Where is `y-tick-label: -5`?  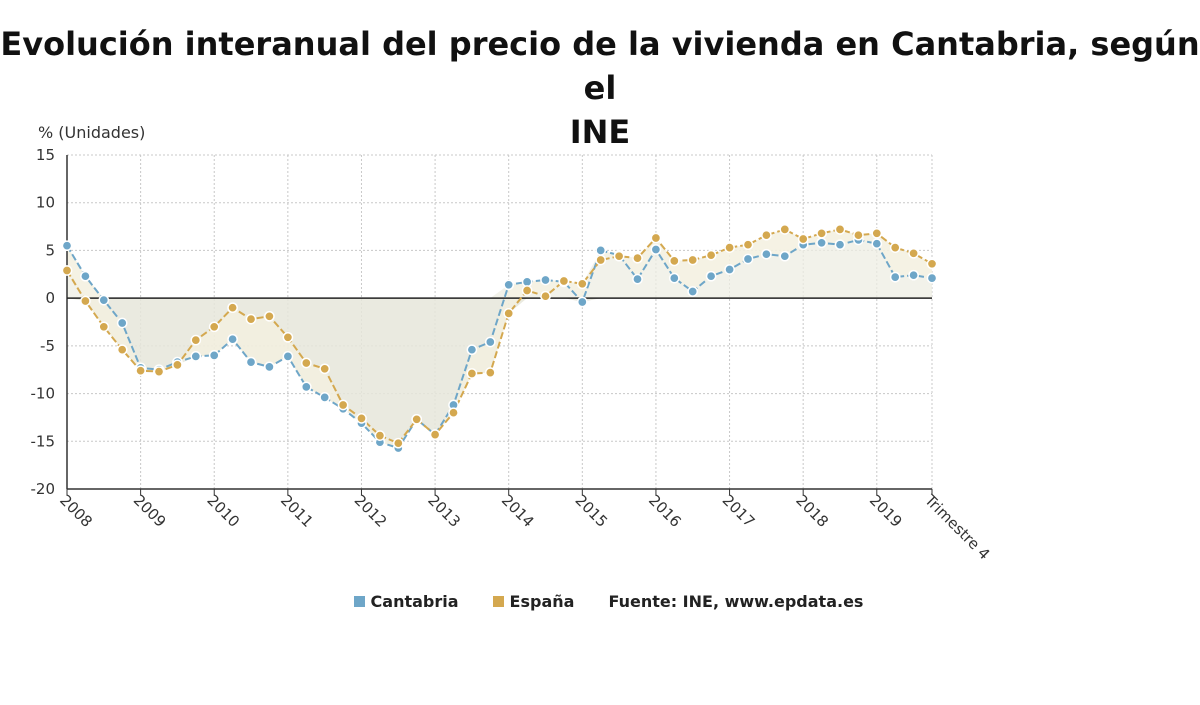 y-tick-label: -5 is located at coordinates (47, 346).